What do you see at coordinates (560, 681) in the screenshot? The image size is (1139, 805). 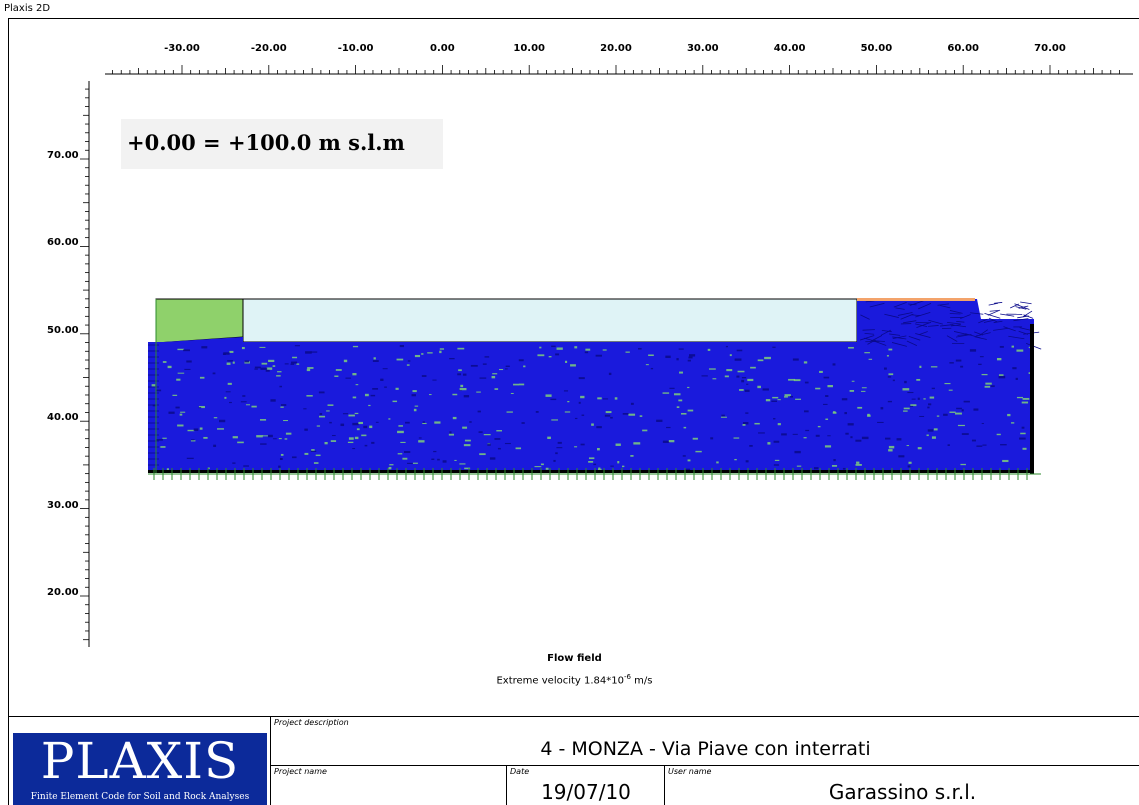 I see `extreme-velocity-prefix: Extreme velocity 1.84*10` at bounding box center [560, 681].